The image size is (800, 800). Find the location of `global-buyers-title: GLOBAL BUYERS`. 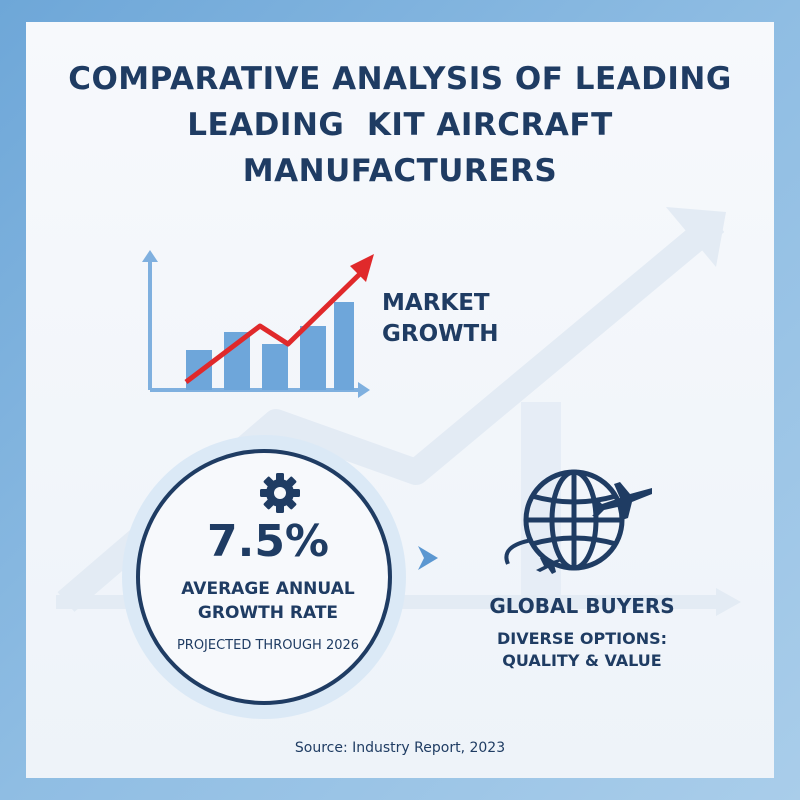

global-buyers-title: GLOBAL BUYERS is located at coordinates (582, 606).